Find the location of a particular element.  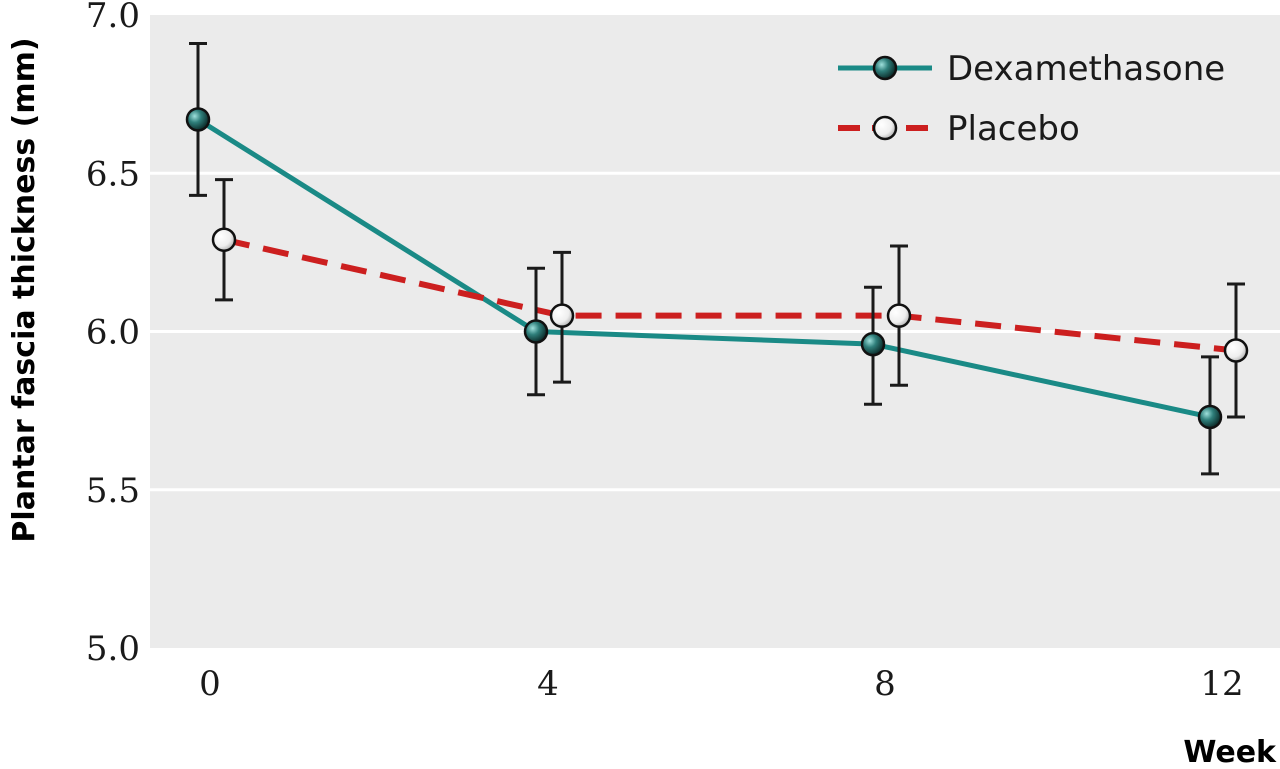

x-tick-labels: 0 4 8 12 is located at coordinates (721, 684).